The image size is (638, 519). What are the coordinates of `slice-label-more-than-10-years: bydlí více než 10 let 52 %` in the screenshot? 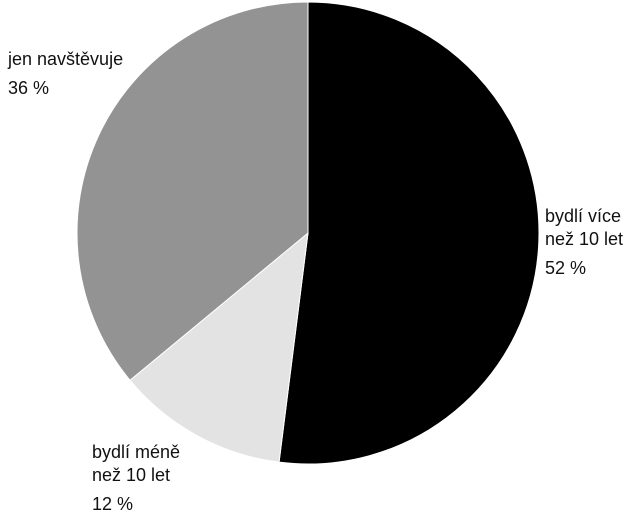 It's located at (584, 242).